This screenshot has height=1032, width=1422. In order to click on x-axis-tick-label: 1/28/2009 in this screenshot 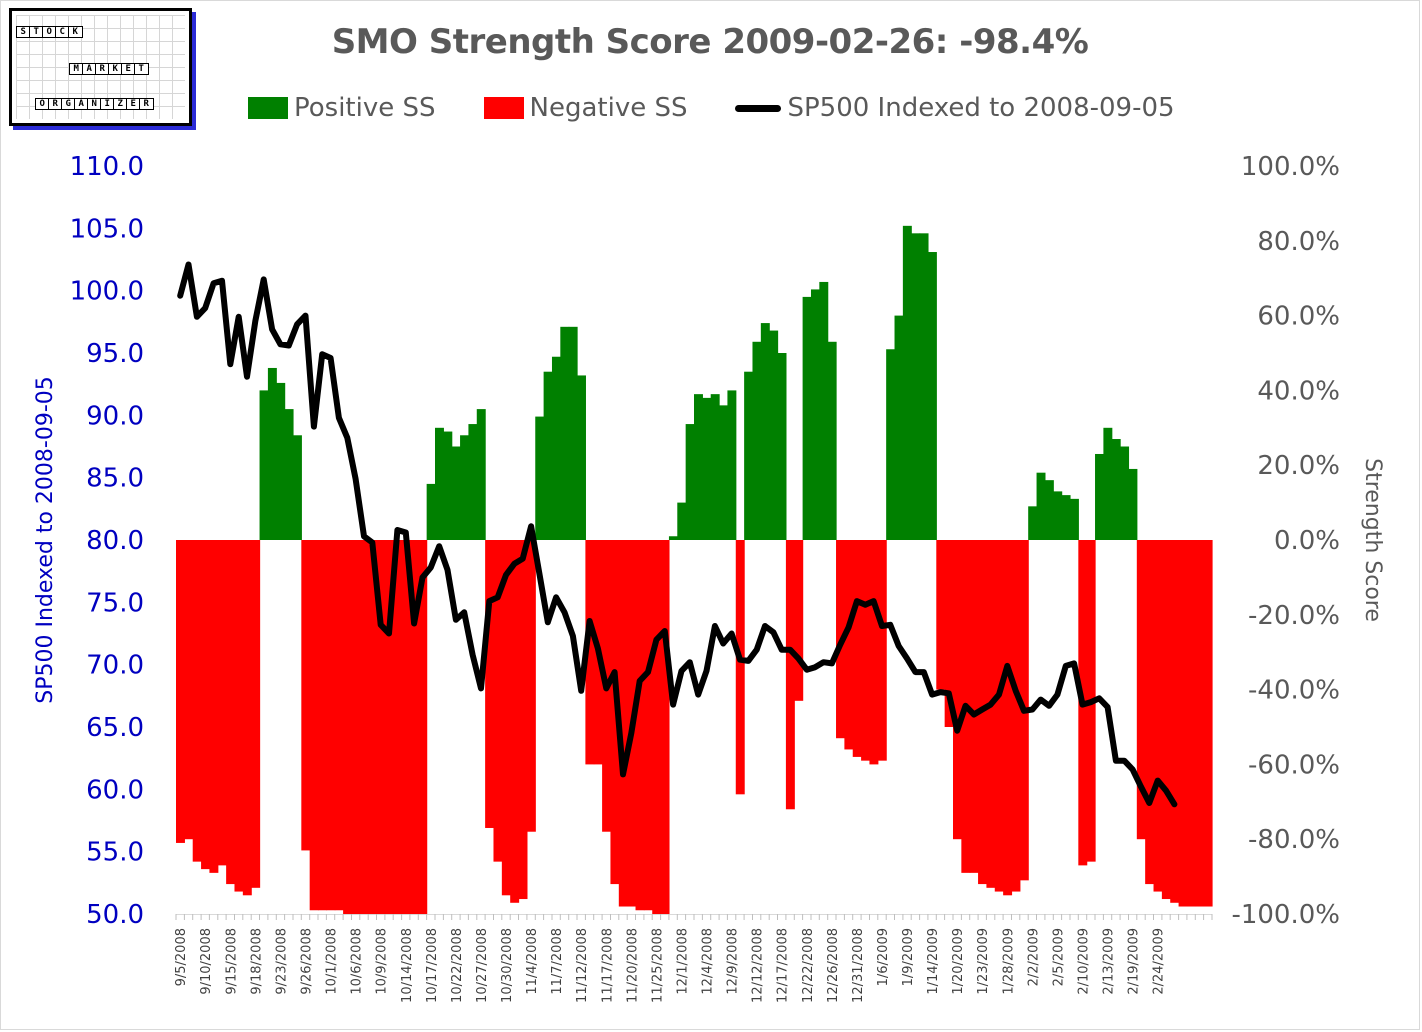, I will do `click(1008, 961)`.